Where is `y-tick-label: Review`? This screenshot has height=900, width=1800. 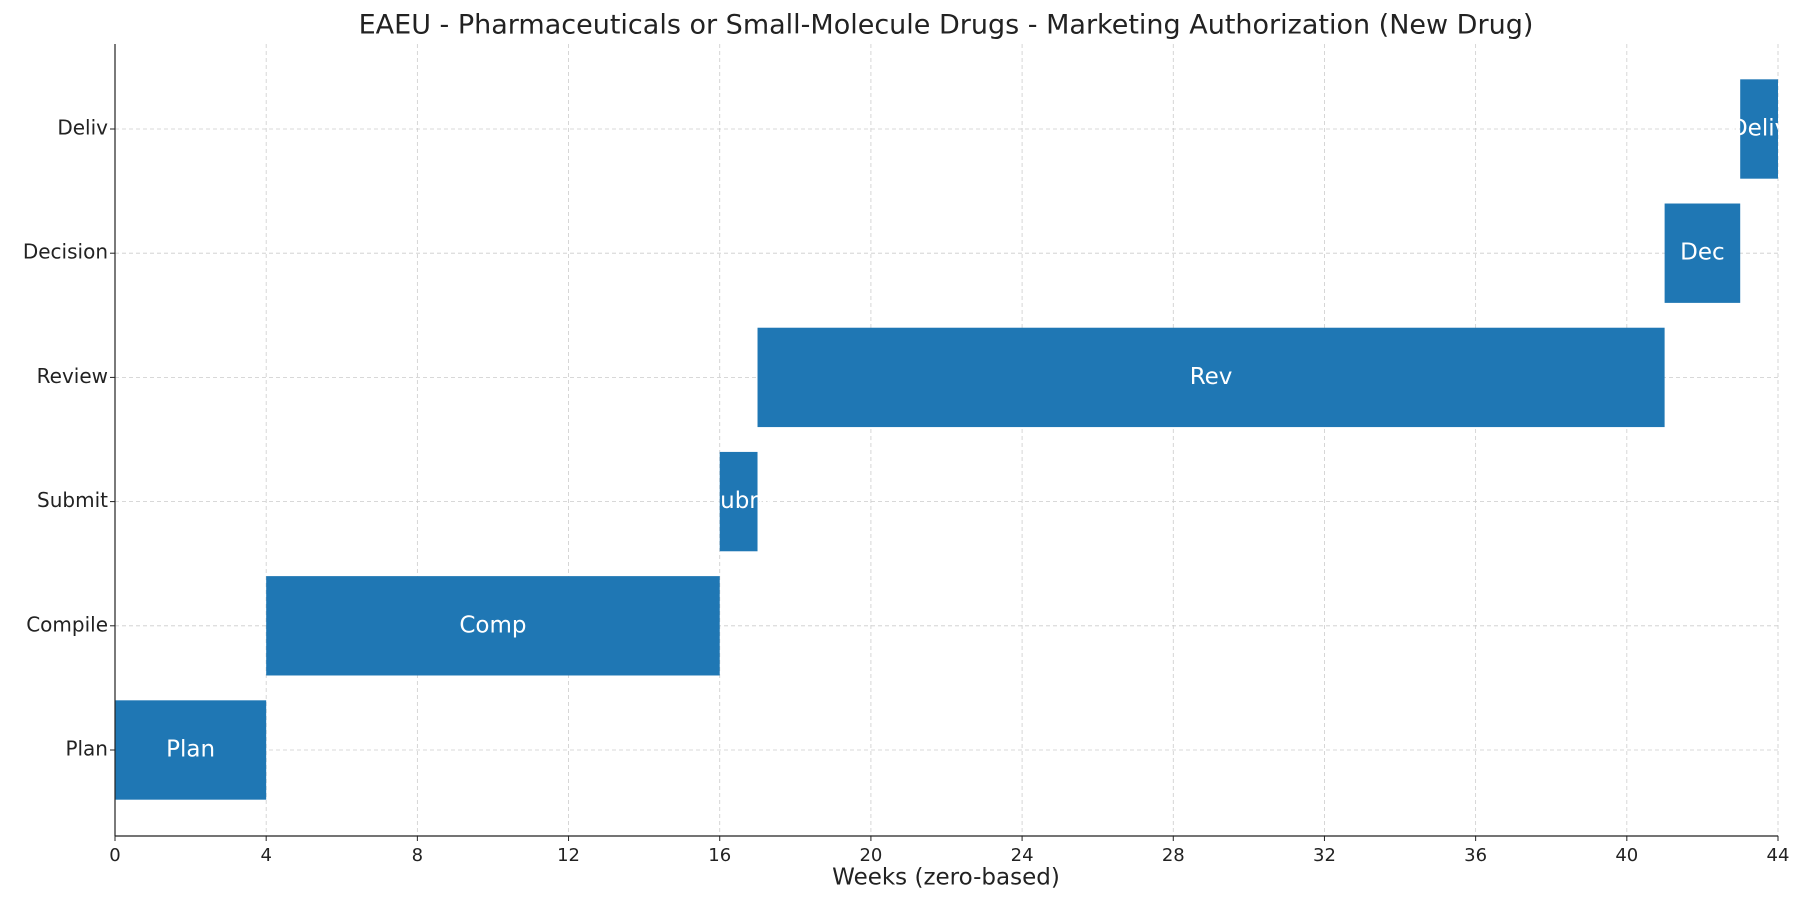
y-tick-label: Review is located at coordinates (72, 376).